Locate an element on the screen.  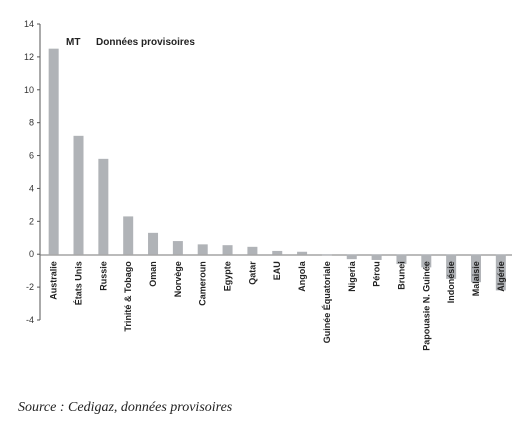
x-tick-label: Egypte is located at coordinates (228, 276).